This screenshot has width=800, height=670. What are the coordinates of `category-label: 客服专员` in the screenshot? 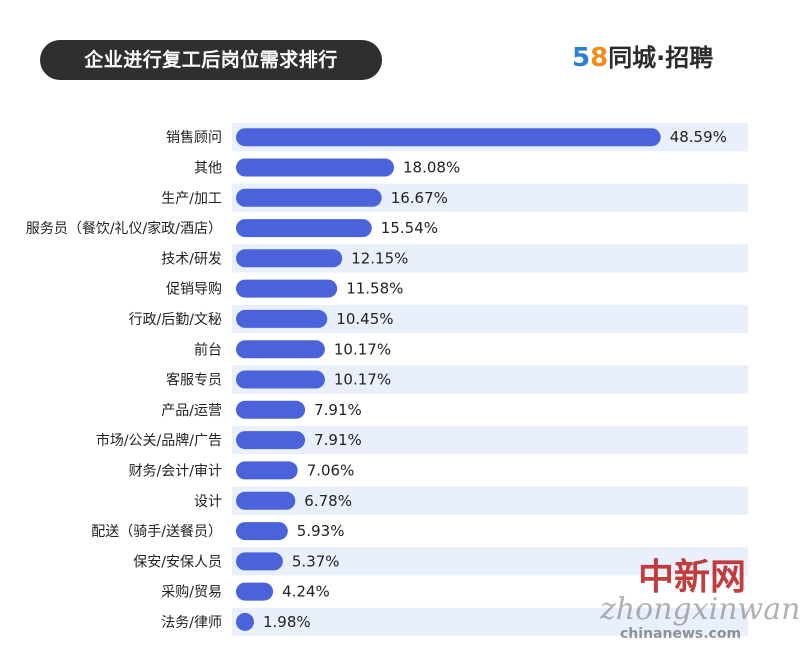 It's located at (194, 380).